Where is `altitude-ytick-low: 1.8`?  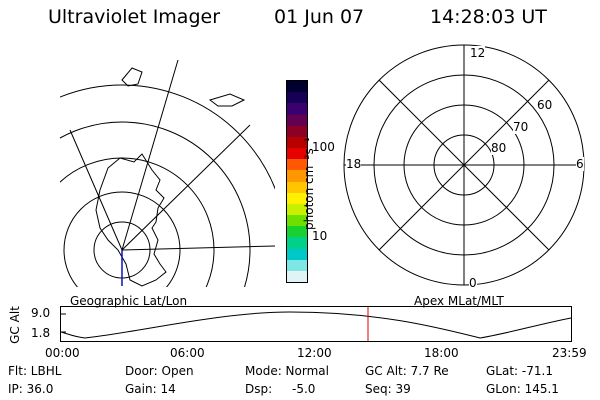 altitude-ytick-low: 1.8 is located at coordinates (41, 333).